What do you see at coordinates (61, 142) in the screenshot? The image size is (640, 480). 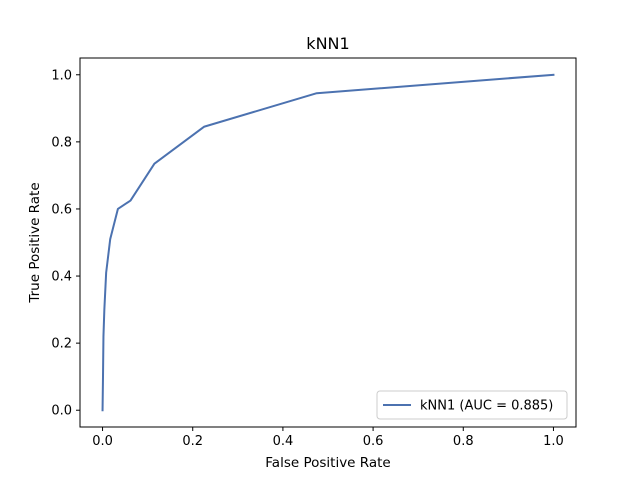 I see `y-tick-label: 0.8` at bounding box center [61, 142].